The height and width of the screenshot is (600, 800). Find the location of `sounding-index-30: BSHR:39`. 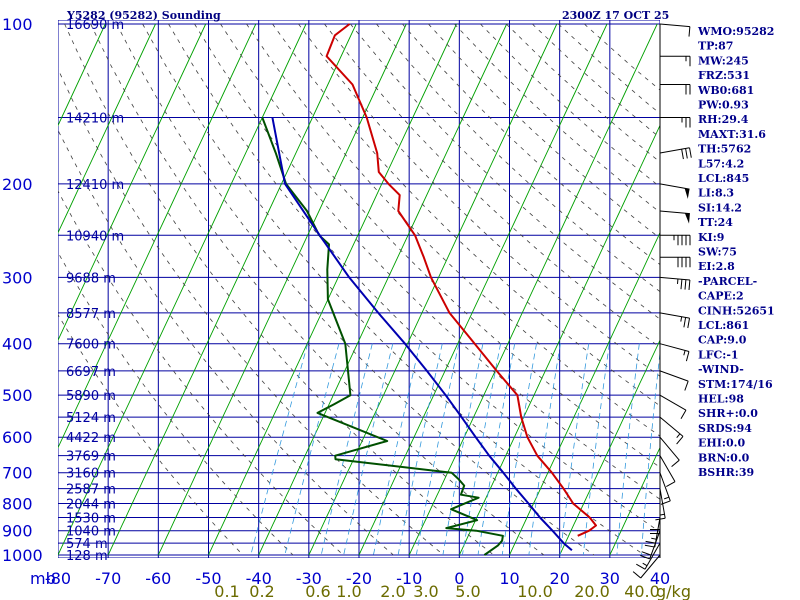

sounding-index-30: BSHR:39 is located at coordinates (726, 472).